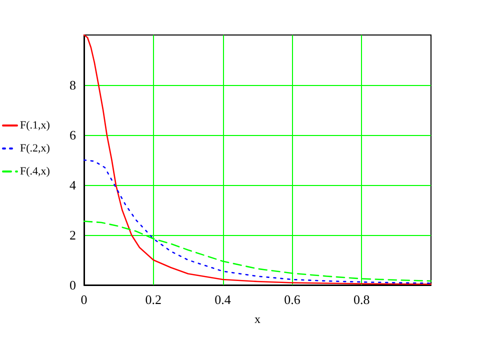 The height and width of the screenshot is (347, 481). What do you see at coordinates (35, 172) in the screenshot?
I see `legend-label: F(.4,x)` at bounding box center [35, 172].